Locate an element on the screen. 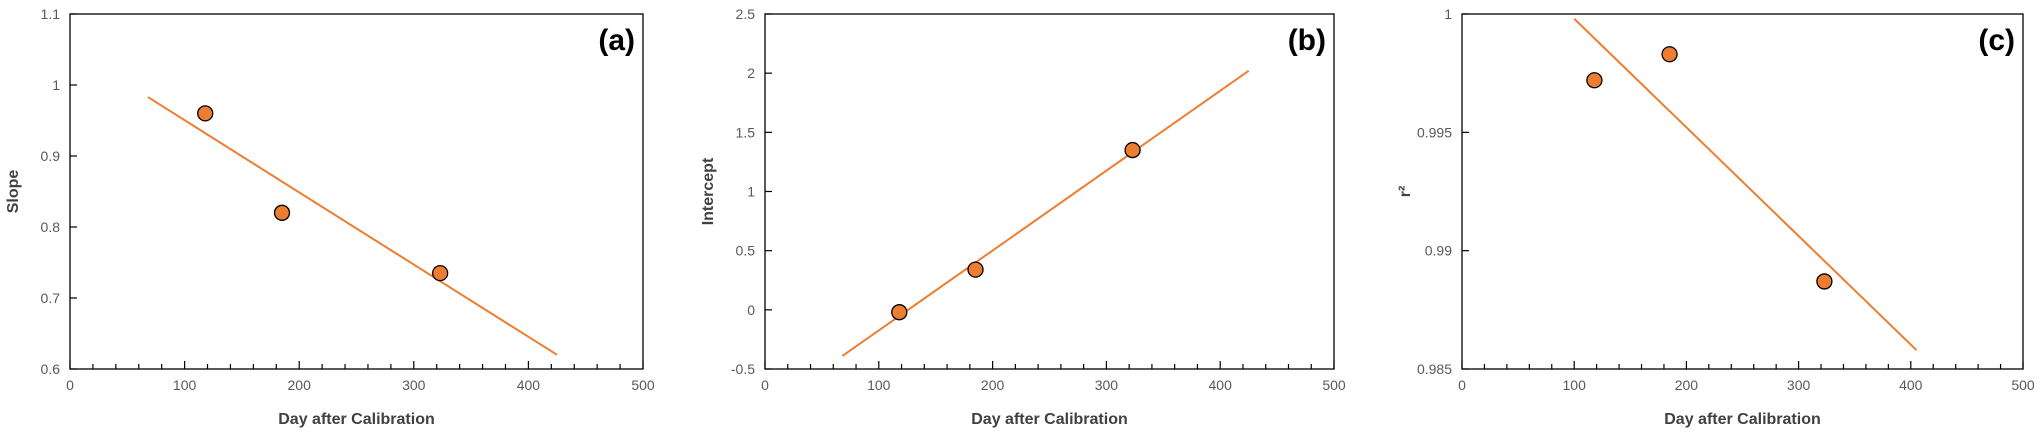 The height and width of the screenshot is (434, 2041). y-tick-label: 1.1 is located at coordinates (51, 14).